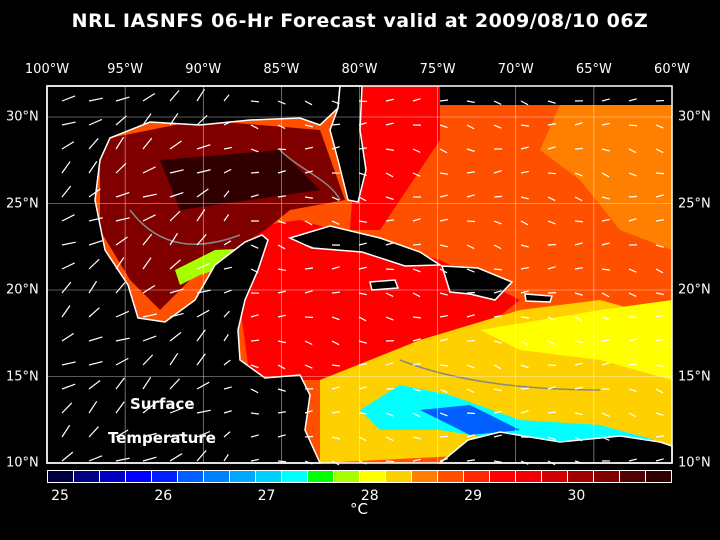  What do you see at coordinates (359, 69) in the screenshot?
I see `lon-label: 80°W` at bounding box center [359, 69].